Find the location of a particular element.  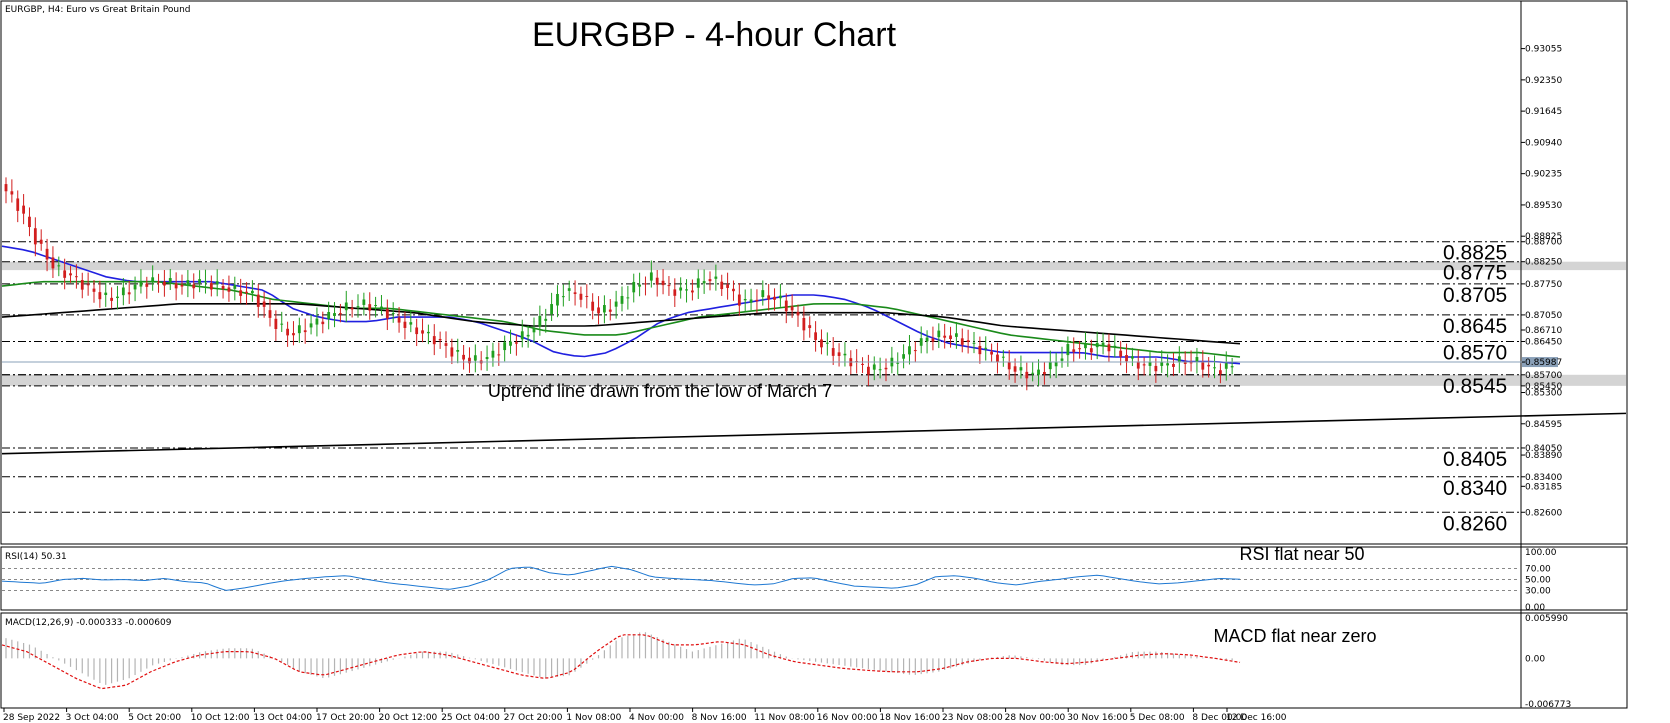

rsi-label: RSI(14) 50.31 is located at coordinates (36, 557).